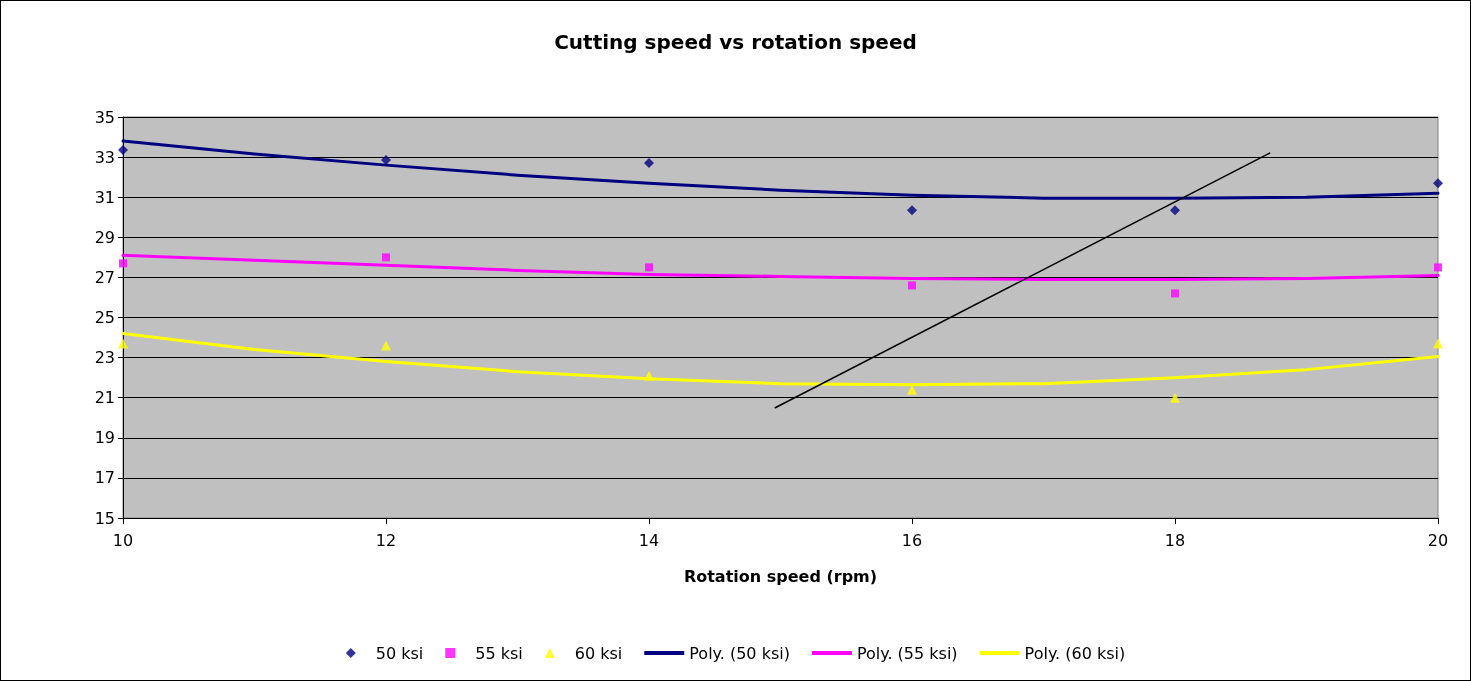  What do you see at coordinates (104, 478) in the screenshot?
I see `y-tick-label: 17` at bounding box center [104, 478].